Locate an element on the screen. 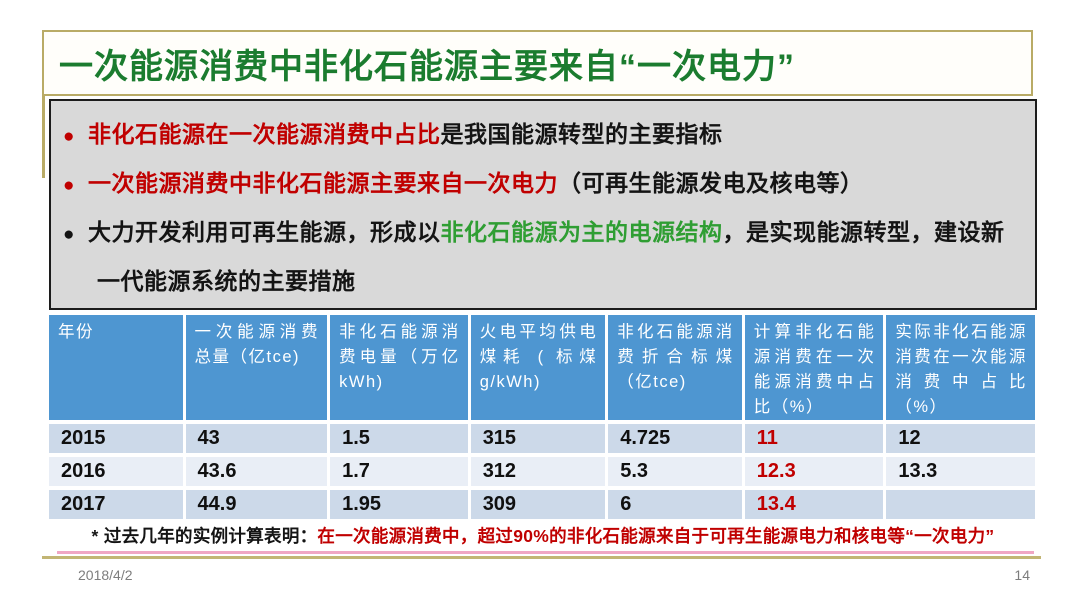  bullet-text-red: 一次能源消费中非化石能源主要来自一次电力 is located at coordinates (322, 183).